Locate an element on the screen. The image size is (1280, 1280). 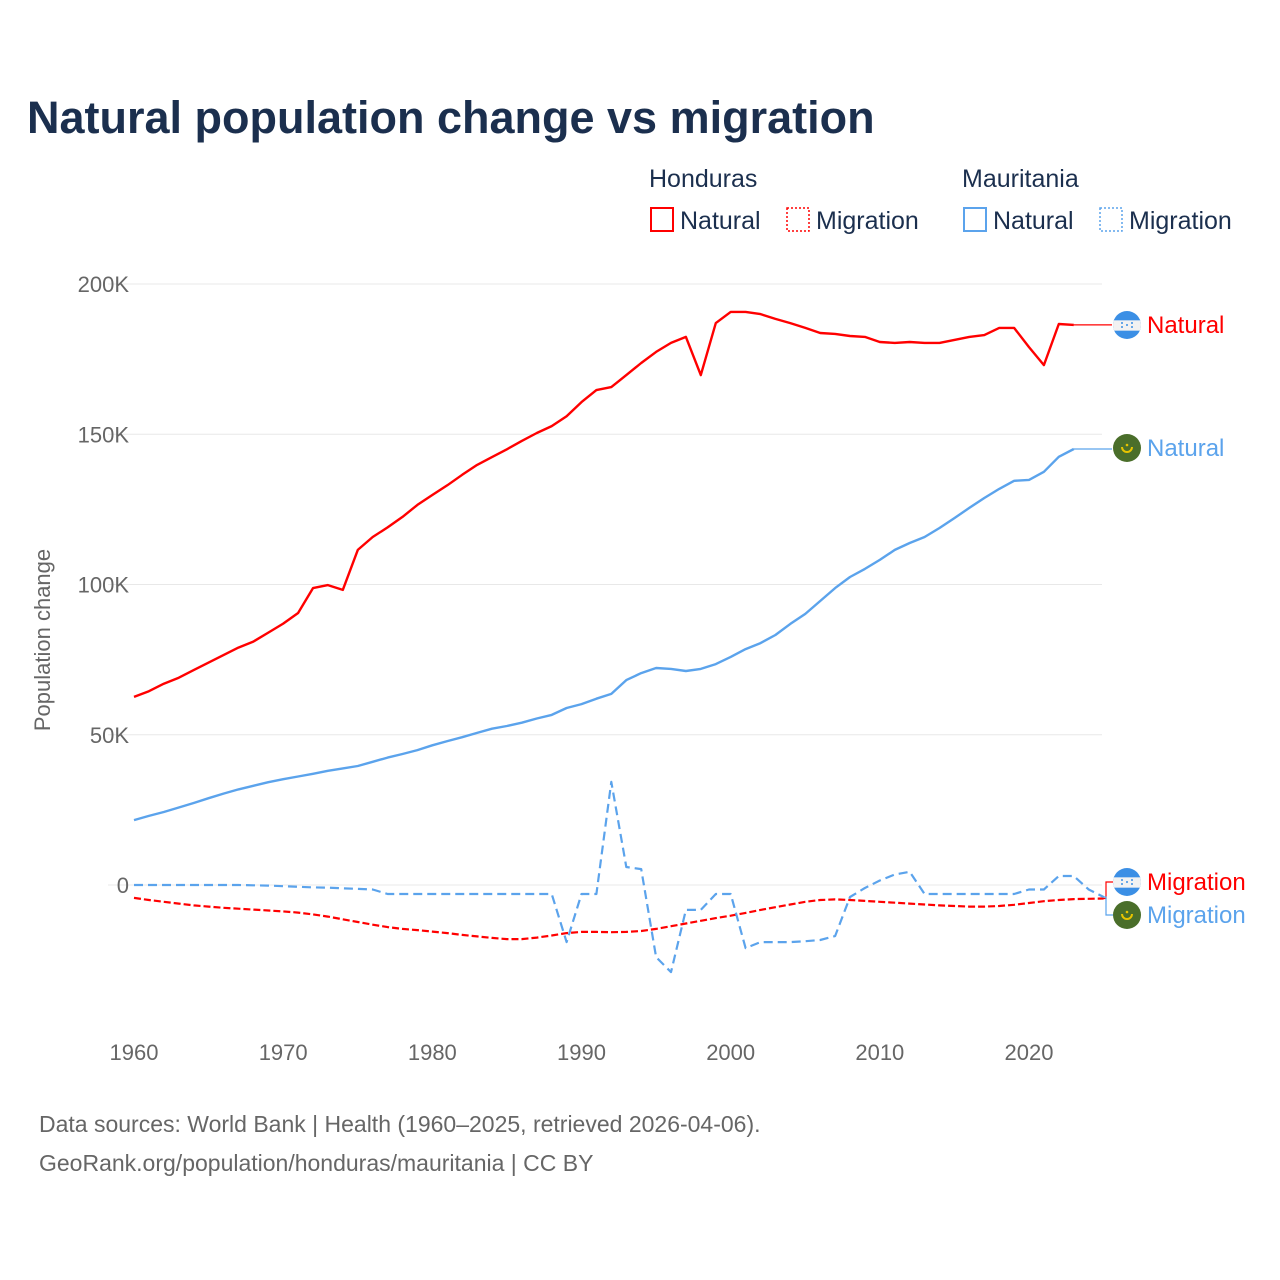
legend-swatch-mauritania-natural is located at coordinates (975, 219).